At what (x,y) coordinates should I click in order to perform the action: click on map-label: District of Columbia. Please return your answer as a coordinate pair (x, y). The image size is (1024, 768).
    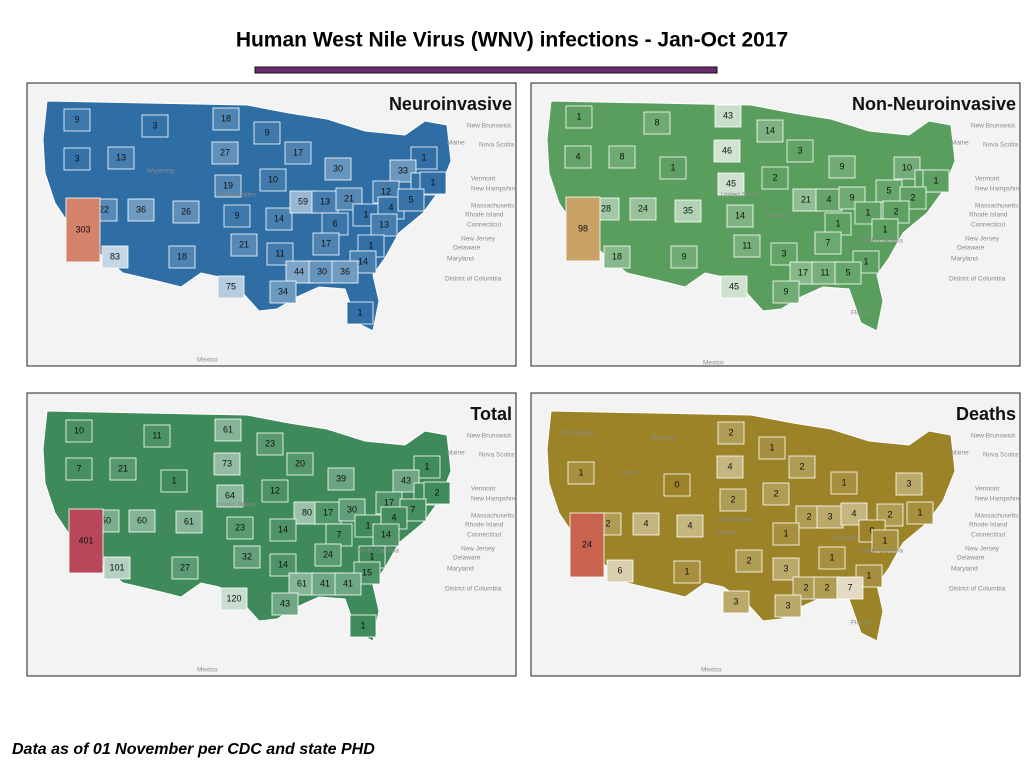
    Looking at the image, I should click on (473, 589).